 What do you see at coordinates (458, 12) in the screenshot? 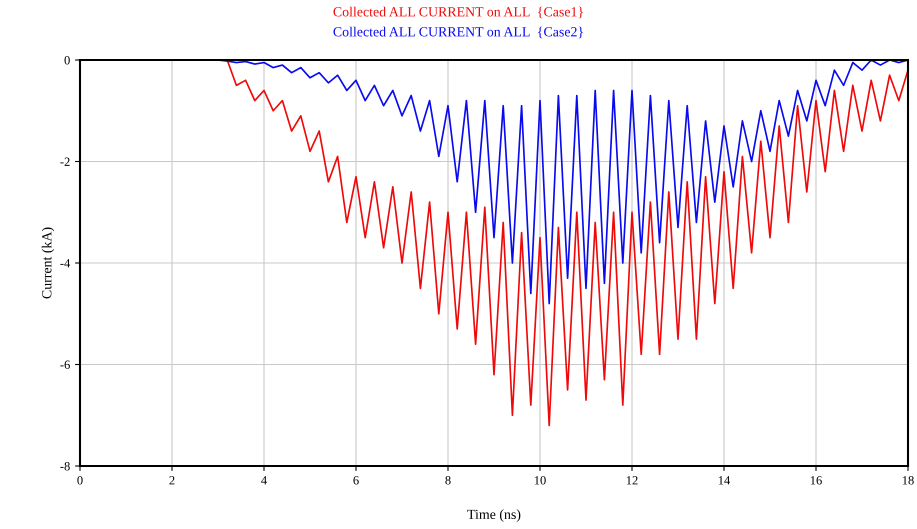
I see `text: Collected ALL CURRENT on ALL {Case1}` at bounding box center [458, 12].